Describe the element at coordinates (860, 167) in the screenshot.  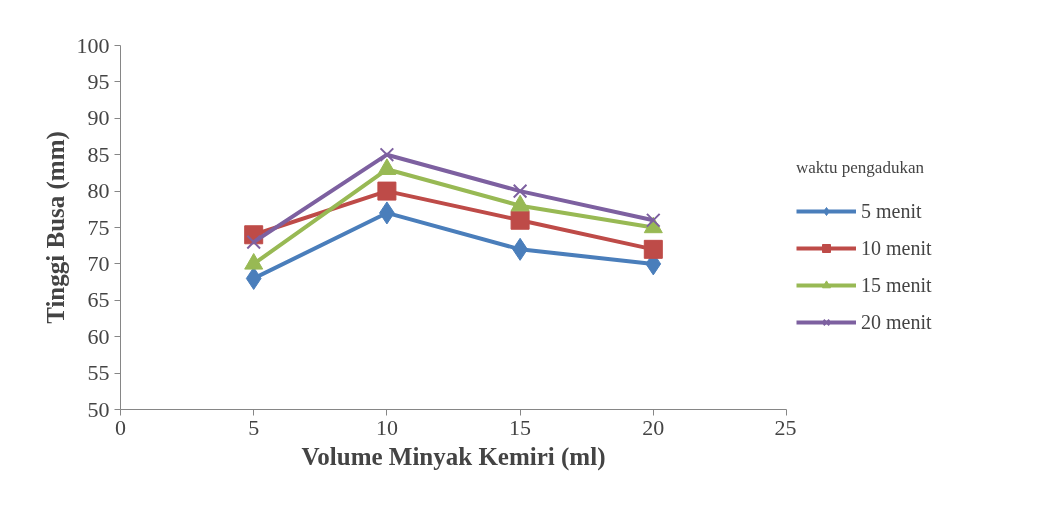
I see `legend-title: waktu pengadukan` at that location.